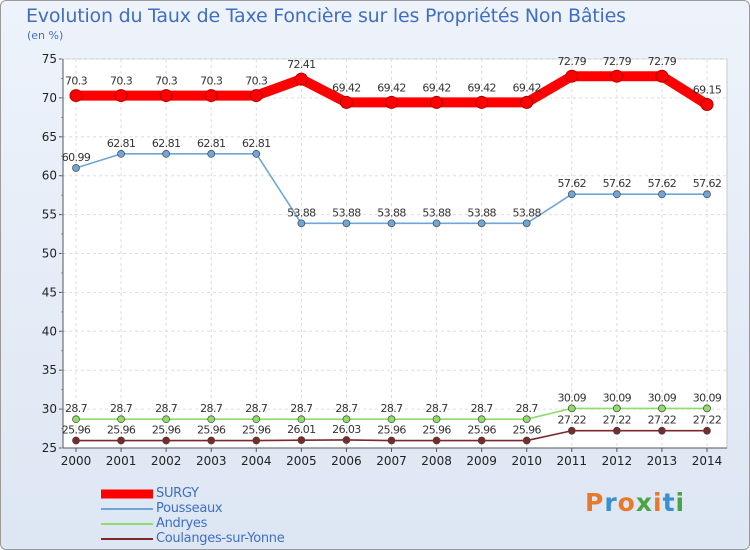 This screenshot has width=750, height=550. What do you see at coordinates (76, 461) in the screenshot?
I see `x-tick-label: 2000` at bounding box center [76, 461].